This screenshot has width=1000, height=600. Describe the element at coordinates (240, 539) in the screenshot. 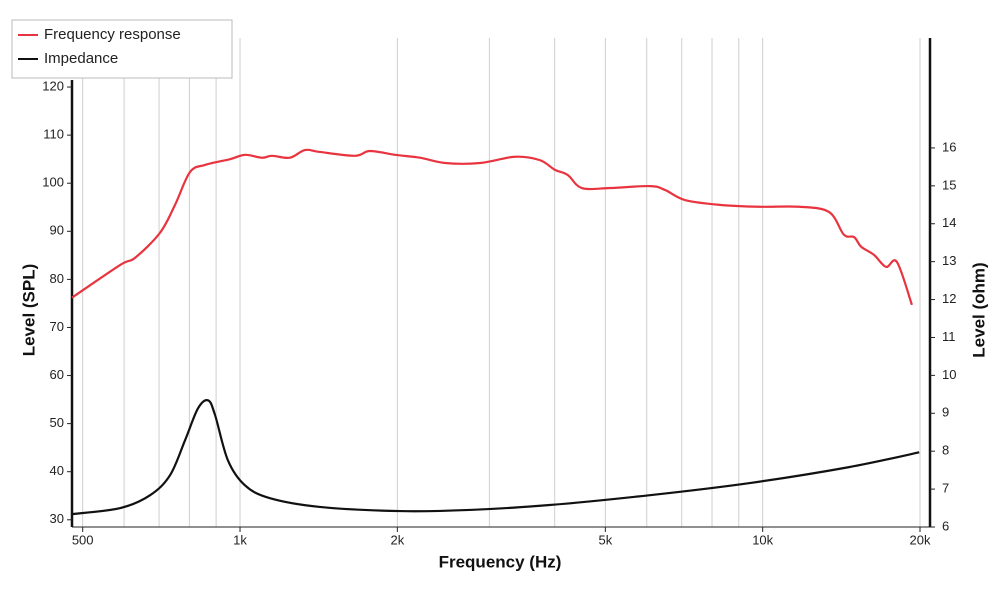

I see `x-tick-label: 1k` at that location.